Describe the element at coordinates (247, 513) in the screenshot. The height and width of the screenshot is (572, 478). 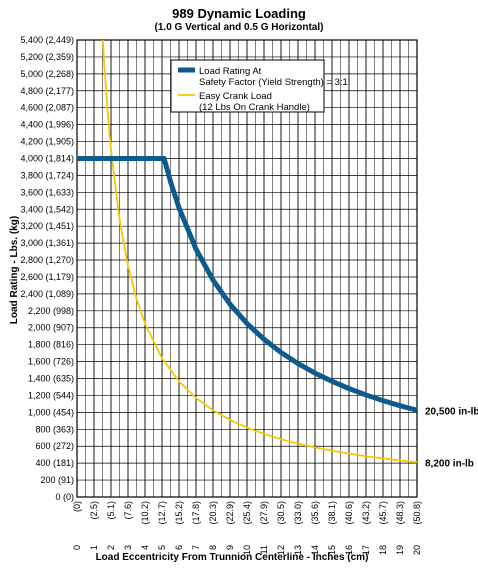
I see `x-tick-label-cm: (25.4)` at that location.